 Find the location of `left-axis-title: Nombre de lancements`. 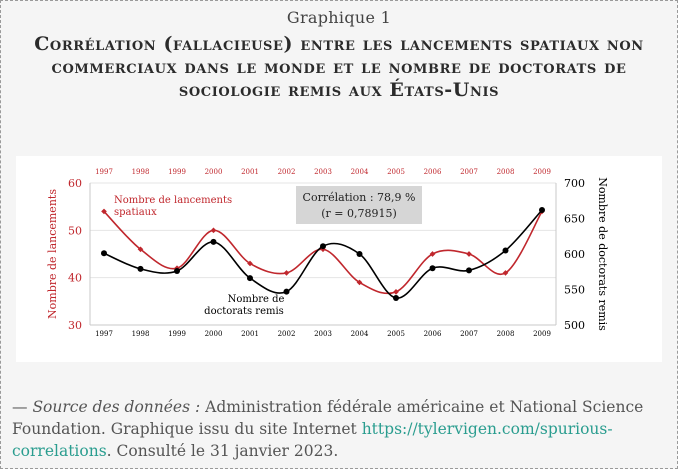

left-axis-title: Nombre de lancements is located at coordinates (52, 254).